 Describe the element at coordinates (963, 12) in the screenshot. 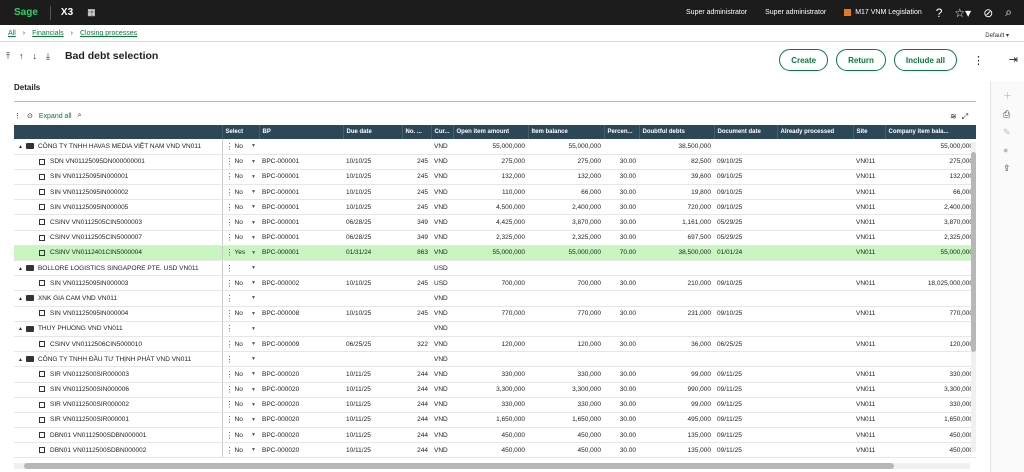

I see `star-icon: ☆▾` at that location.